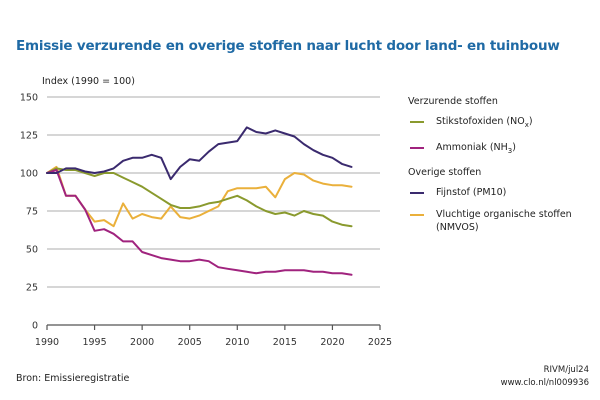  What do you see at coordinates (566, 370) in the screenshot?
I see `credit-rivm: RIVM/jul24` at bounding box center [566, 370].